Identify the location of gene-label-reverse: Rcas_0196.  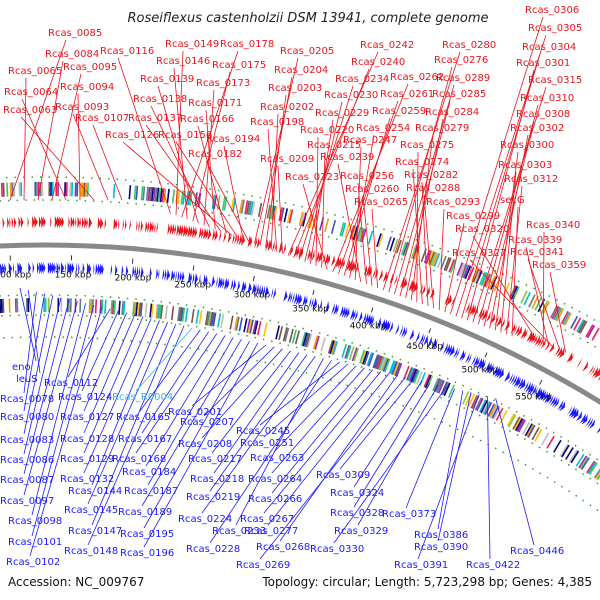
(147, 553).